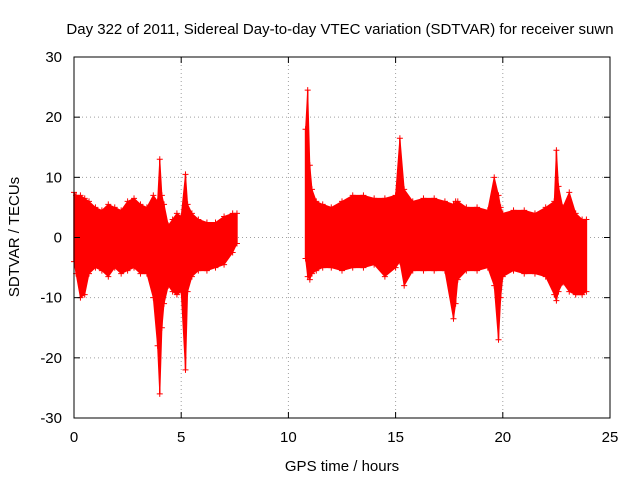  What do you see at coordinates (58, 238) in the screenshot?
I see `y-tick-label: 0` at bounding box center [58, 238].